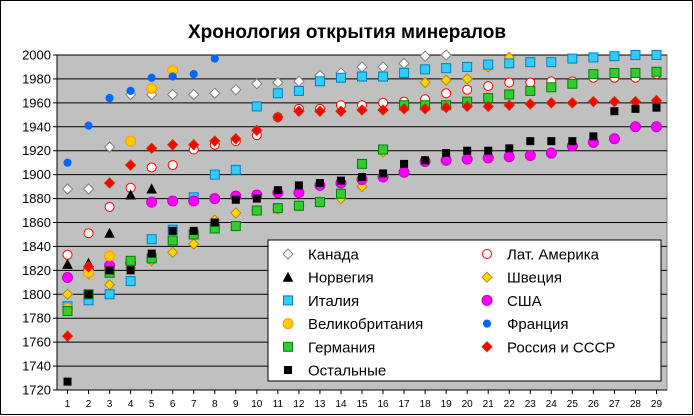  Describe the element at coordinates (68, 404) in the screenshot. I see `x-tick-label: 1` at that location.